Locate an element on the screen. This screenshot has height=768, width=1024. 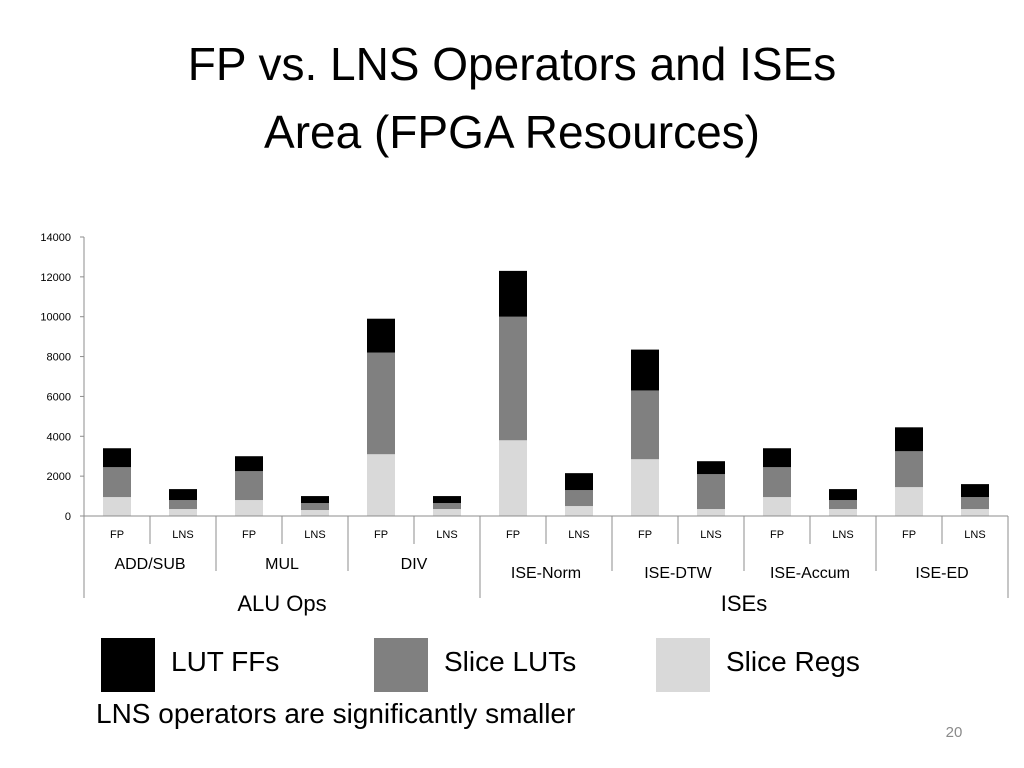
legend-label-slice-regs: Slice Regs is located at coordinates (793, 661).